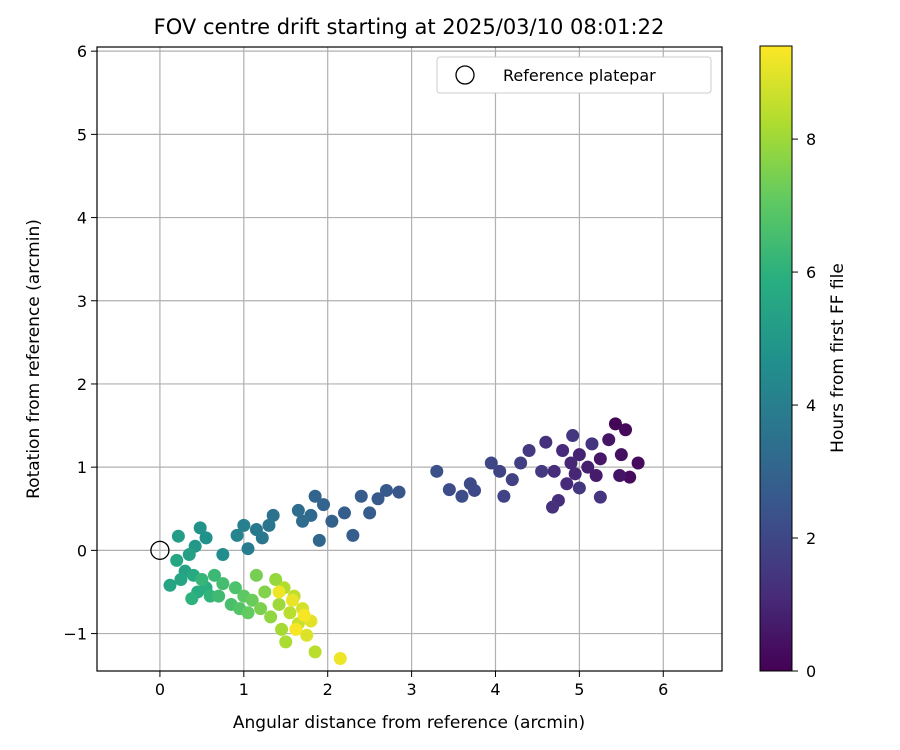 The width and height of the screenshot is (900, 750). I want to click on y-tick-label: 5, so click(82, 134).